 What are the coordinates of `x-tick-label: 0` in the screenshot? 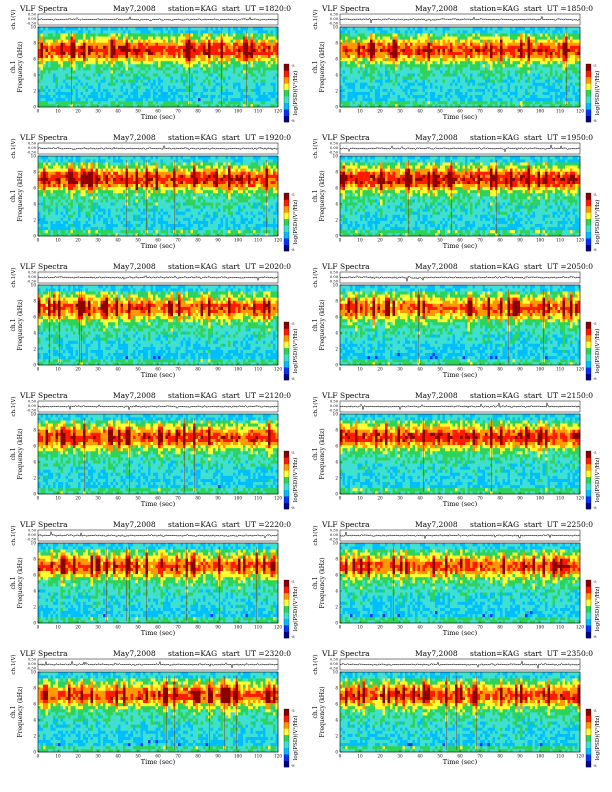 It's located at (340, 627).